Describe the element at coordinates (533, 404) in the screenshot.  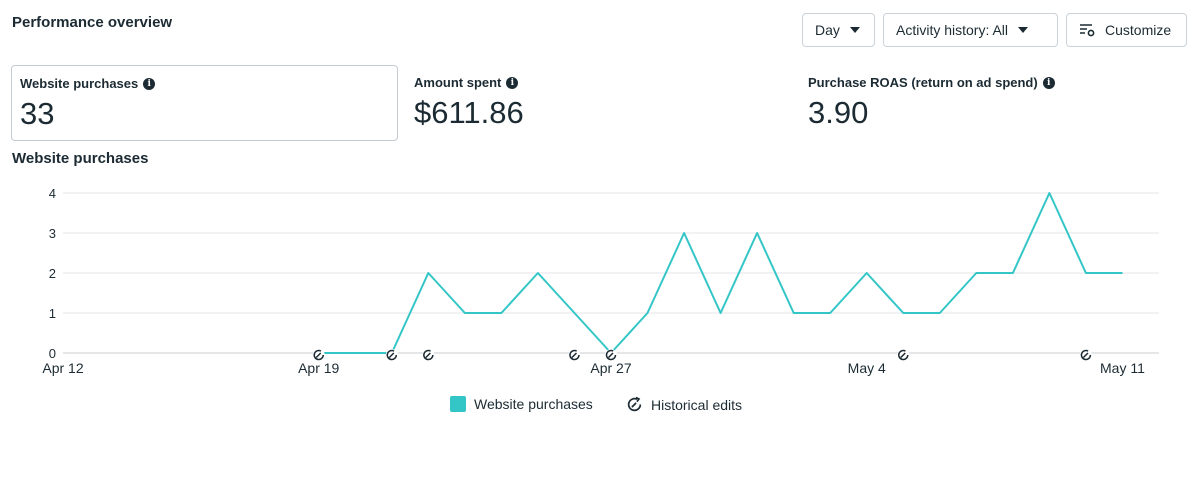
I see `legend-label: Website purchases` at that location.